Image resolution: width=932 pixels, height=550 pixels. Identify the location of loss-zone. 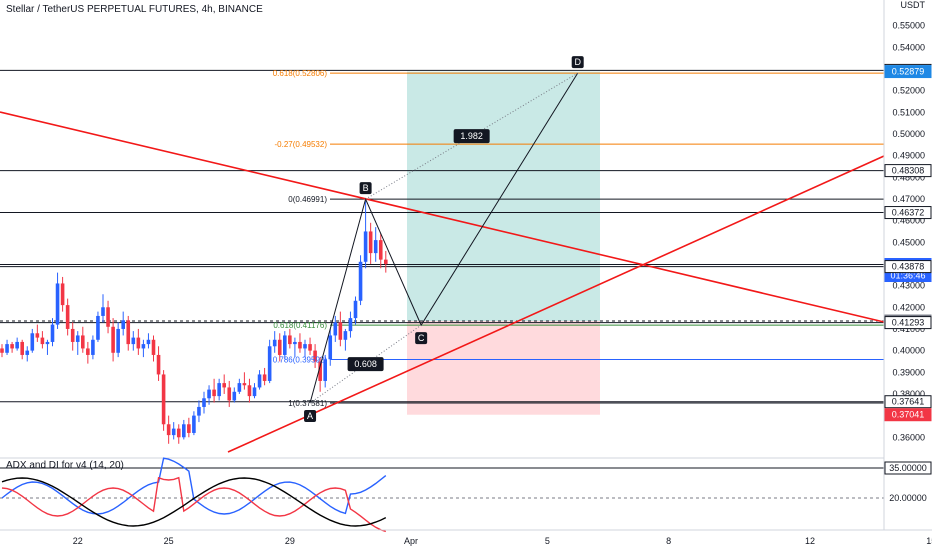
(503, 368).